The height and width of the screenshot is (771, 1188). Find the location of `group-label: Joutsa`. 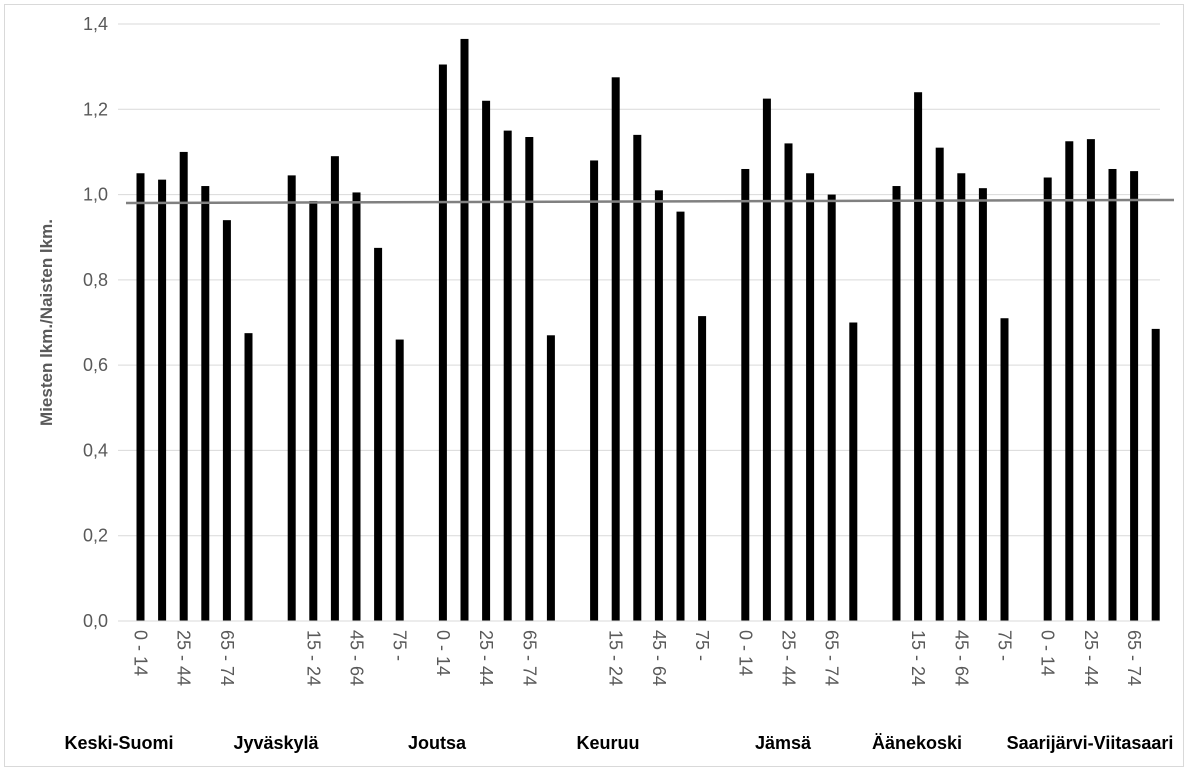

group-label: Joutsa is located at coordinates (437, 743).